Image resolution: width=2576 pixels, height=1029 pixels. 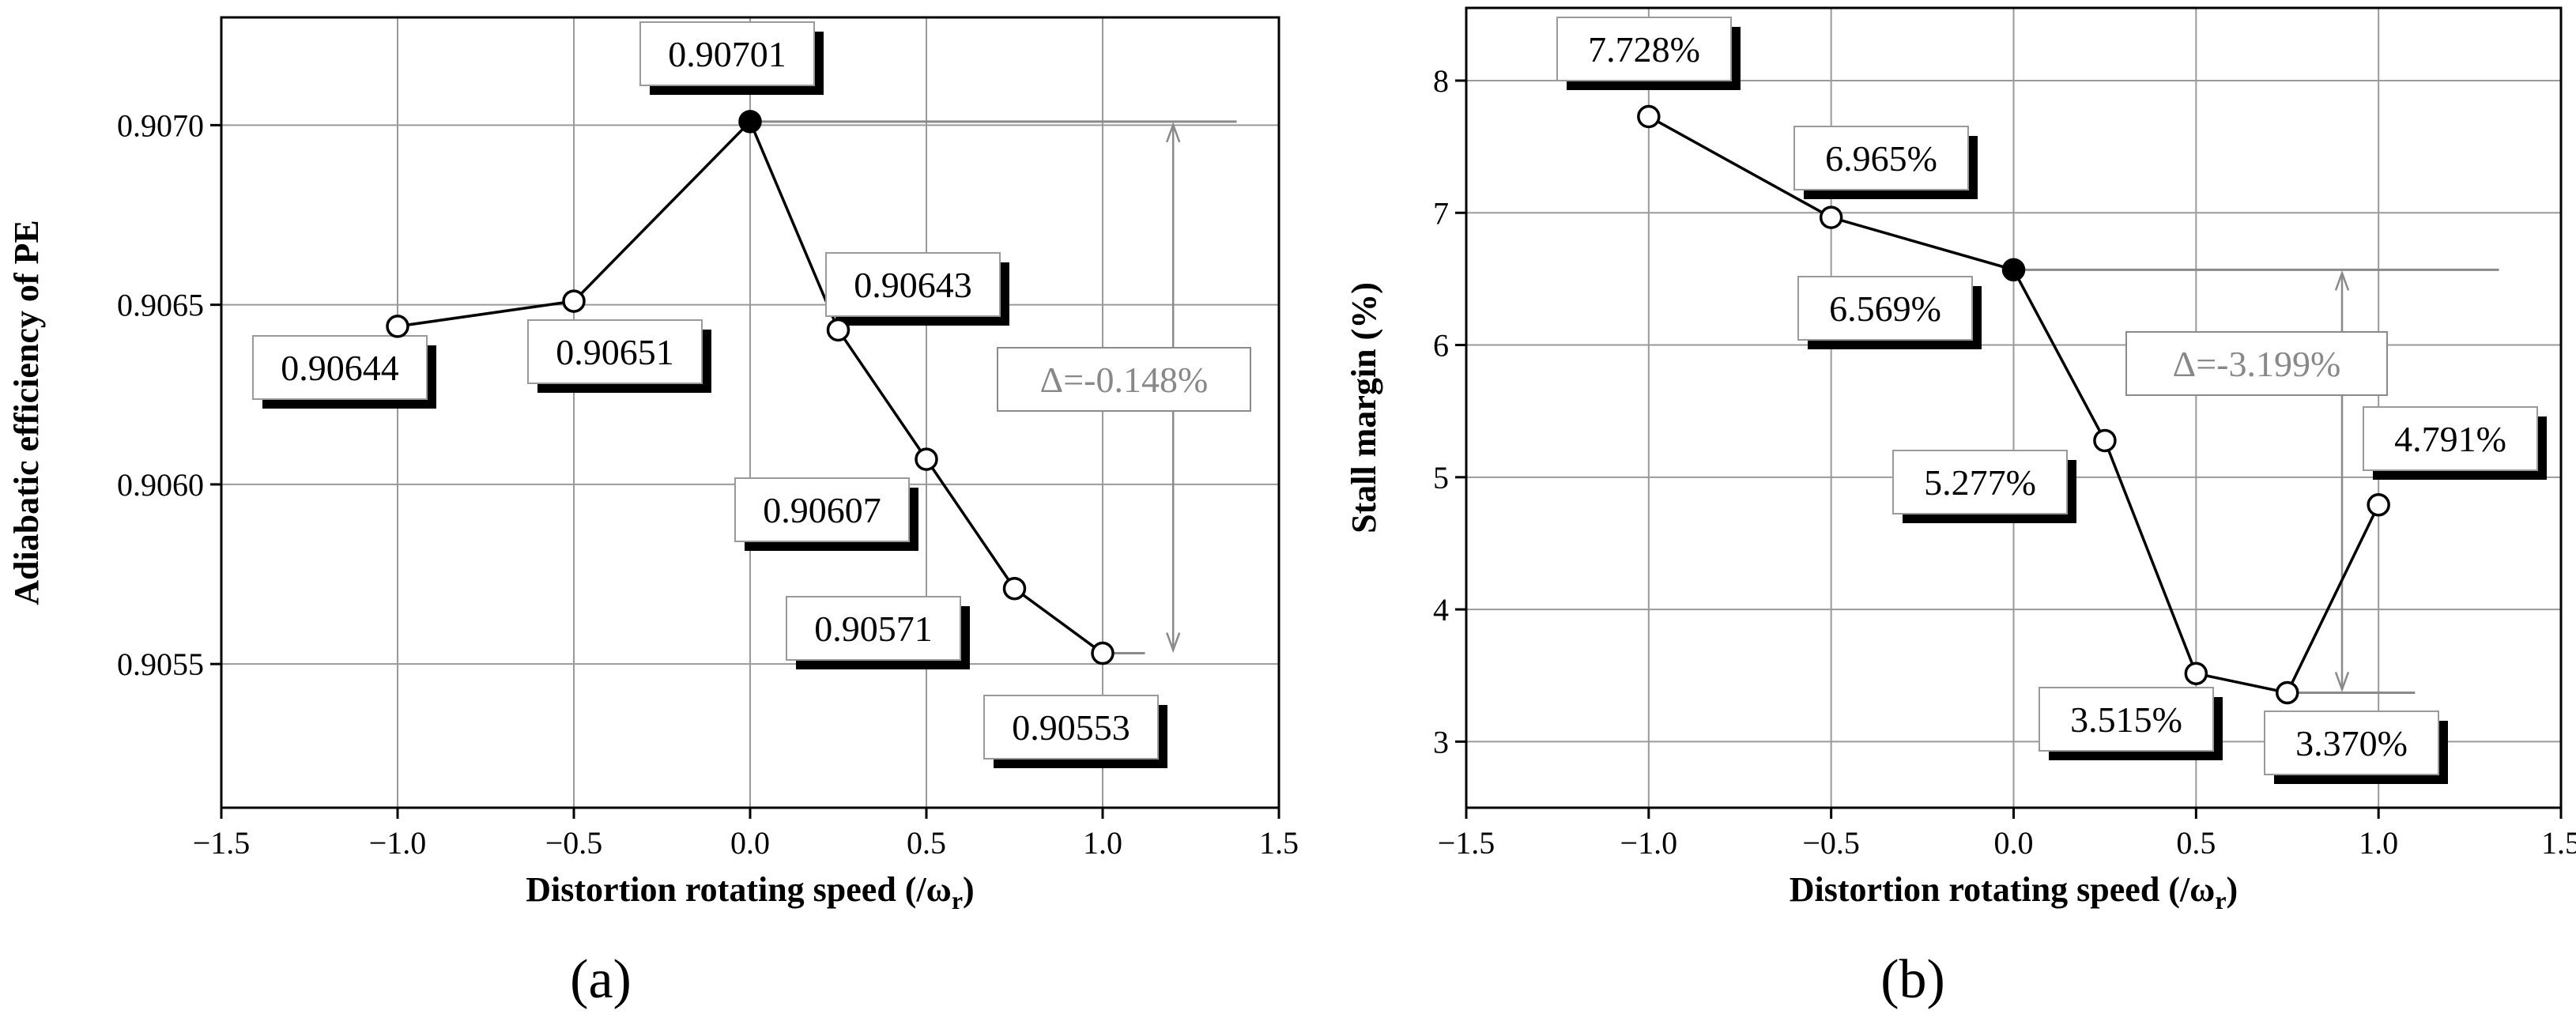 I want to click on data-label: 6.965%, so click(x=1881, y=158).